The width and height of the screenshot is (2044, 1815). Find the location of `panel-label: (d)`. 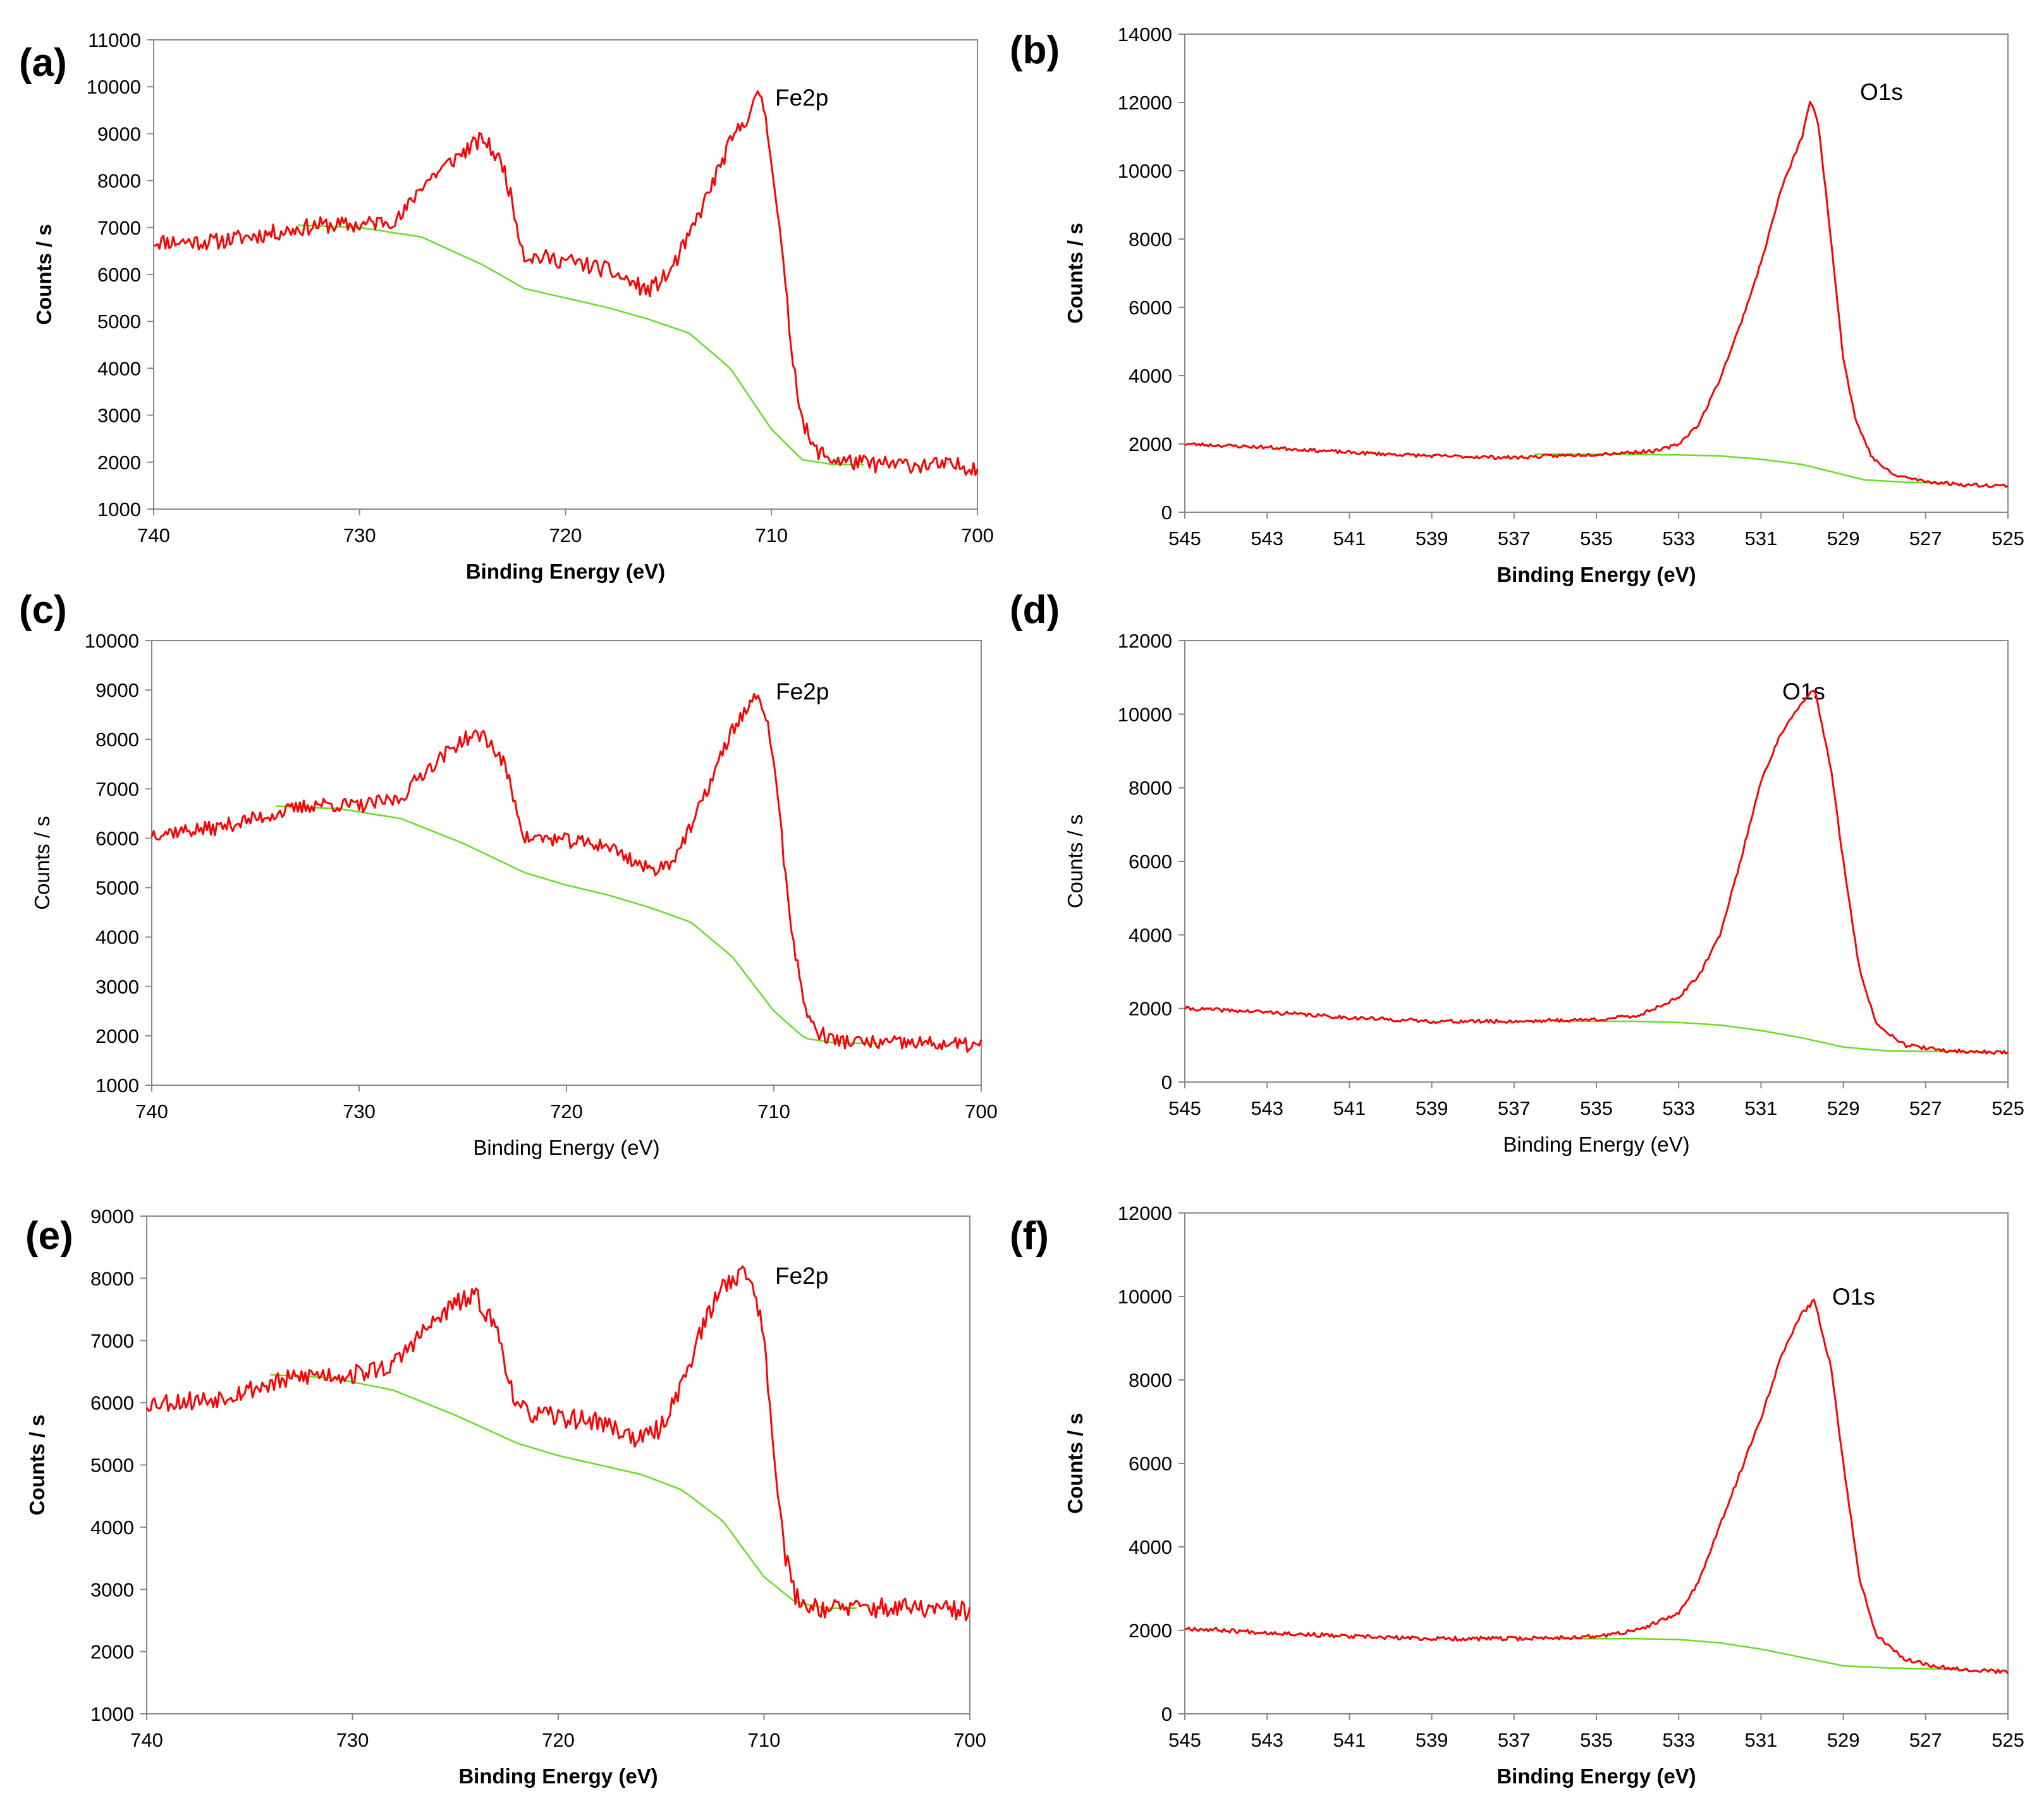

panel-label: (d) is located at coordinates (1035, 610).